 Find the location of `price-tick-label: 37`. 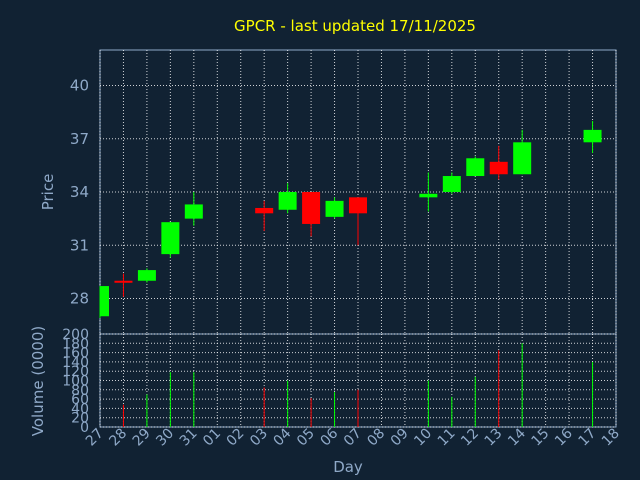

price-tick-label: 37 is located at coordinates (79, 139).